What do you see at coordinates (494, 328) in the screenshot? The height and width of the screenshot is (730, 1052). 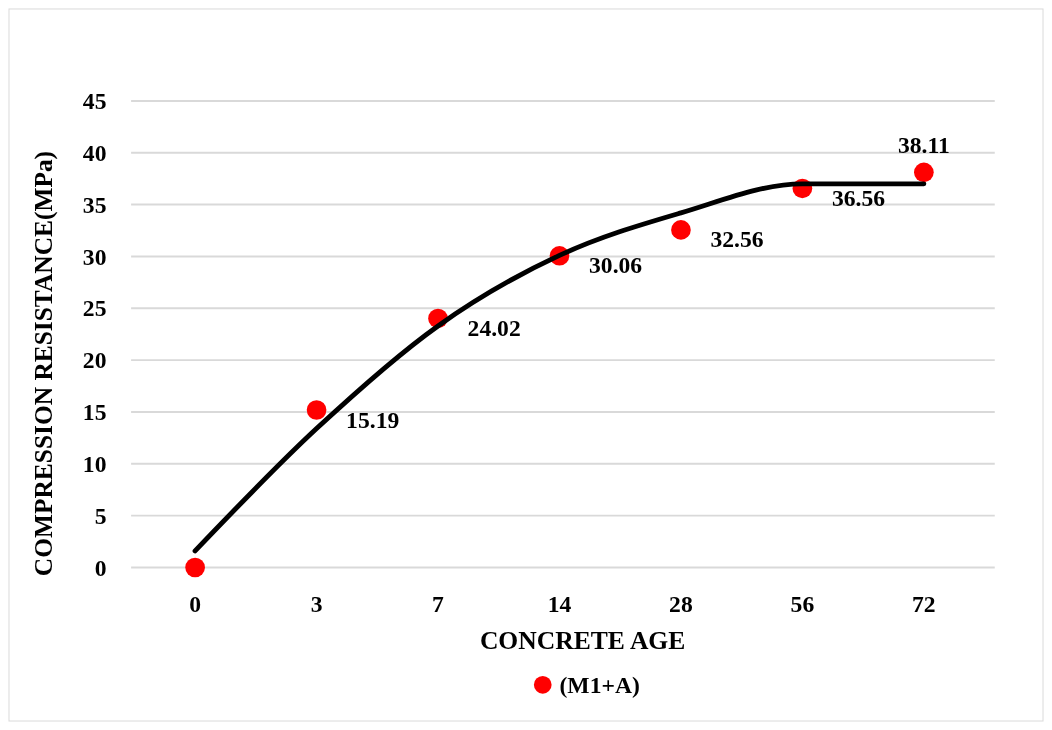 I see `data-label: 24.02` at bounding box center [494, 328].